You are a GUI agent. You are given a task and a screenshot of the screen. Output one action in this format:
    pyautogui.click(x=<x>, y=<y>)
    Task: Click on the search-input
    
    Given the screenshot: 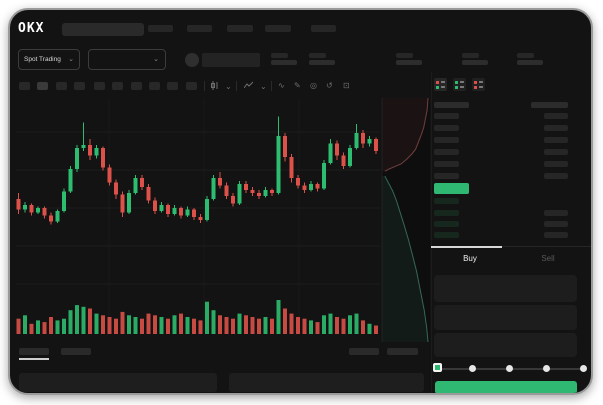 What is the action you would take?
    pyautogui.click(x=103, y=29)
    